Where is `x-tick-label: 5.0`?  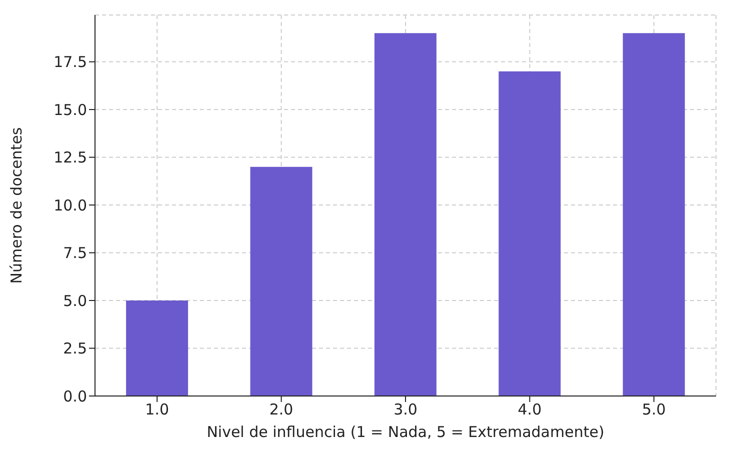
x-tick-label: 5.0 is located at coordinates (654, 409).